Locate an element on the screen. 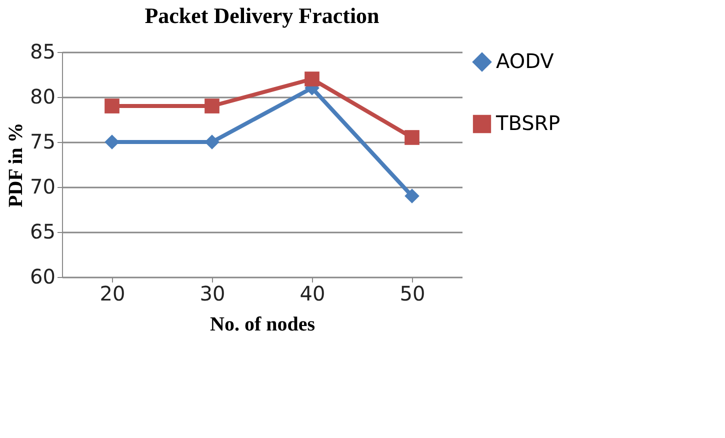 The width and height of the screenshot is (725, 438). legend-label: TBSRP is located at coordinates (527, 123).